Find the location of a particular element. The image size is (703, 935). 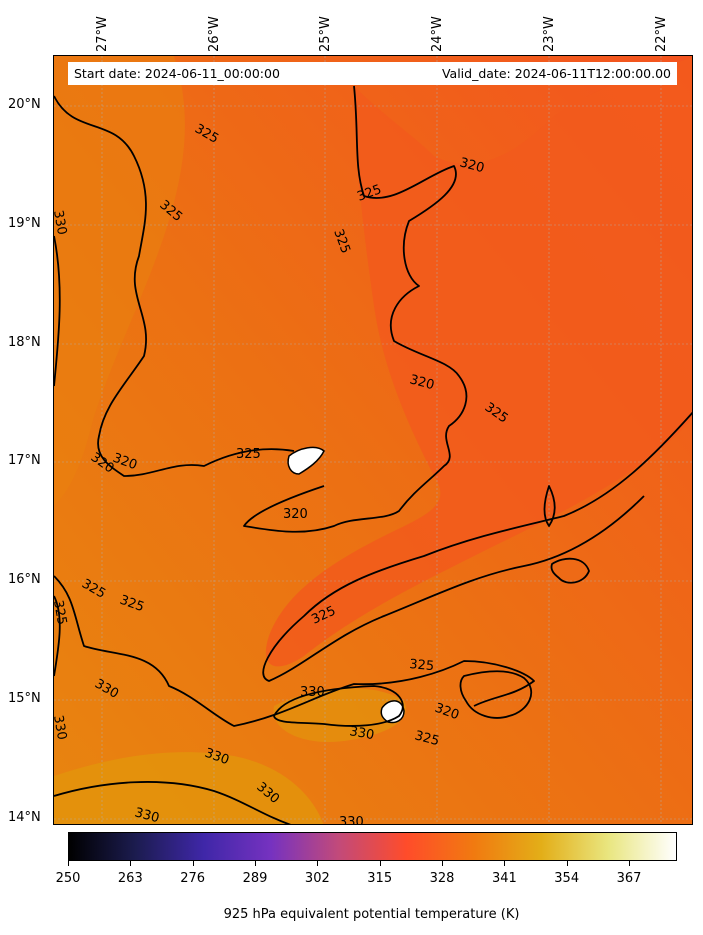

warm-region-southwest is located at coordinates (189, 788).